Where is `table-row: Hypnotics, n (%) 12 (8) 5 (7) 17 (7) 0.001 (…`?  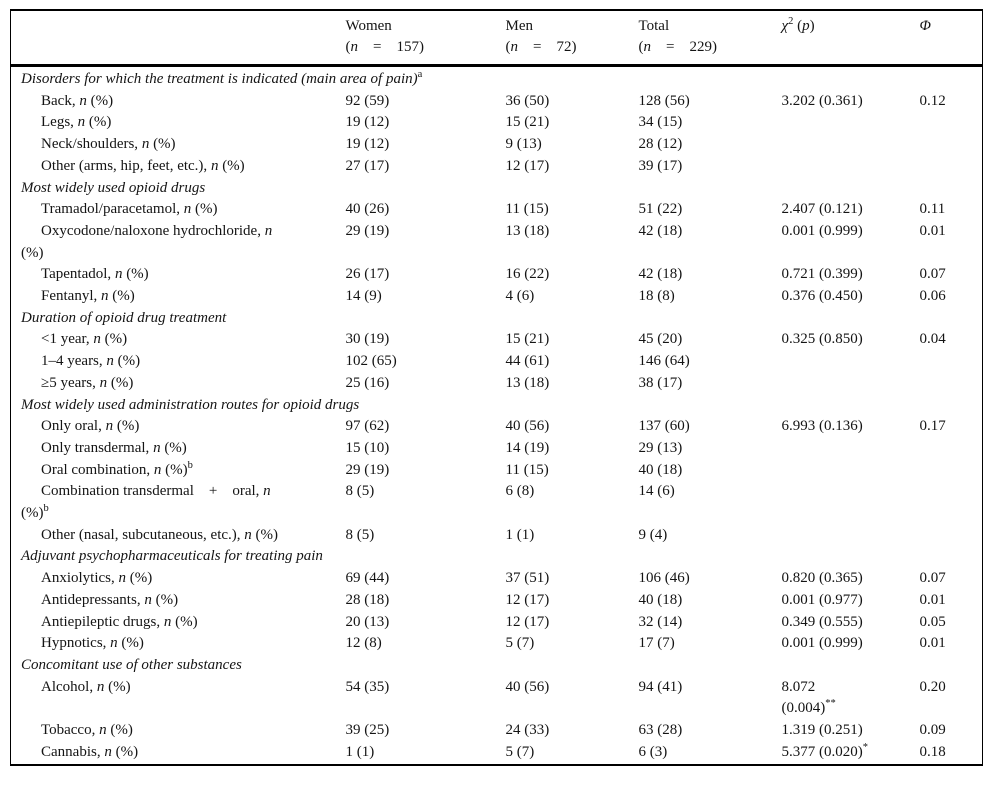
table-row: Hypnotics, n (%) 12 (8) 5 (7) 17 (7) 0.001 (… is located at coordinates (497, 644).